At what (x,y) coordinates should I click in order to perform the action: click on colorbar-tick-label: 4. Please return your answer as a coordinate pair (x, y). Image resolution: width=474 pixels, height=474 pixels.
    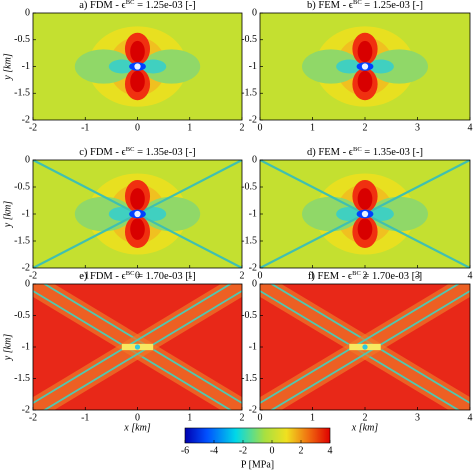
    Looking at the image, I should click on (330, 450).